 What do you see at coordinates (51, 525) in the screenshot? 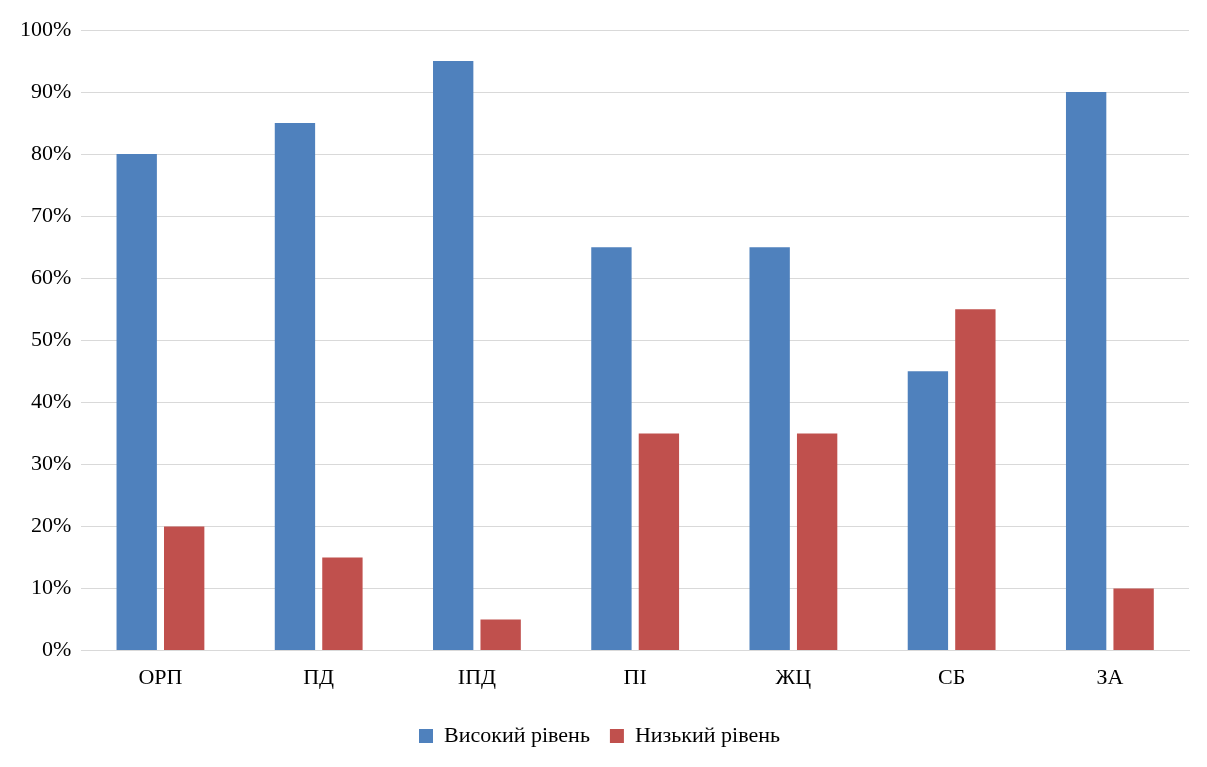
I see `y-tick-label: 20%` at bounding box center [51, 525].